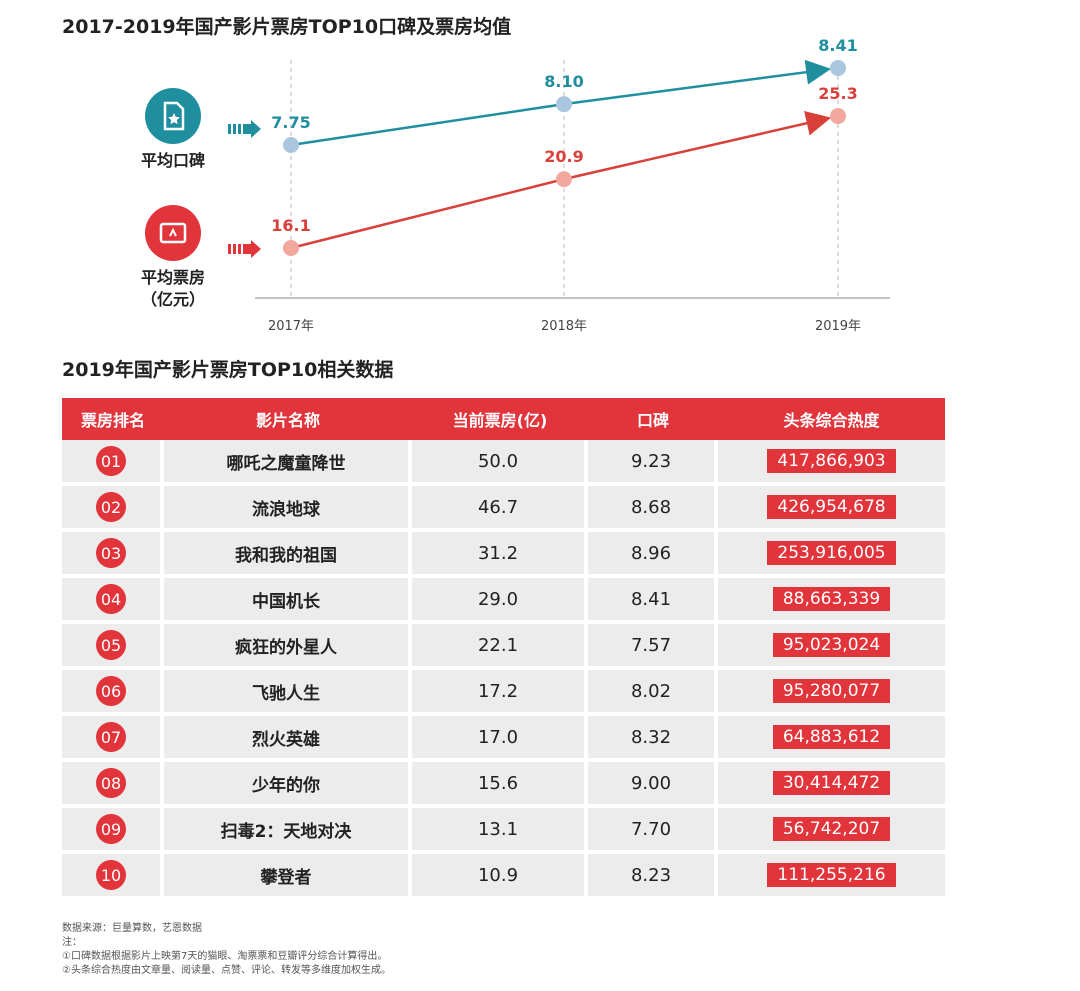 This screenshot has width=1080, height=991. I want to click on table-row: 08 少年的你 15.6 9.00 30,414,472, so click(503, 785).